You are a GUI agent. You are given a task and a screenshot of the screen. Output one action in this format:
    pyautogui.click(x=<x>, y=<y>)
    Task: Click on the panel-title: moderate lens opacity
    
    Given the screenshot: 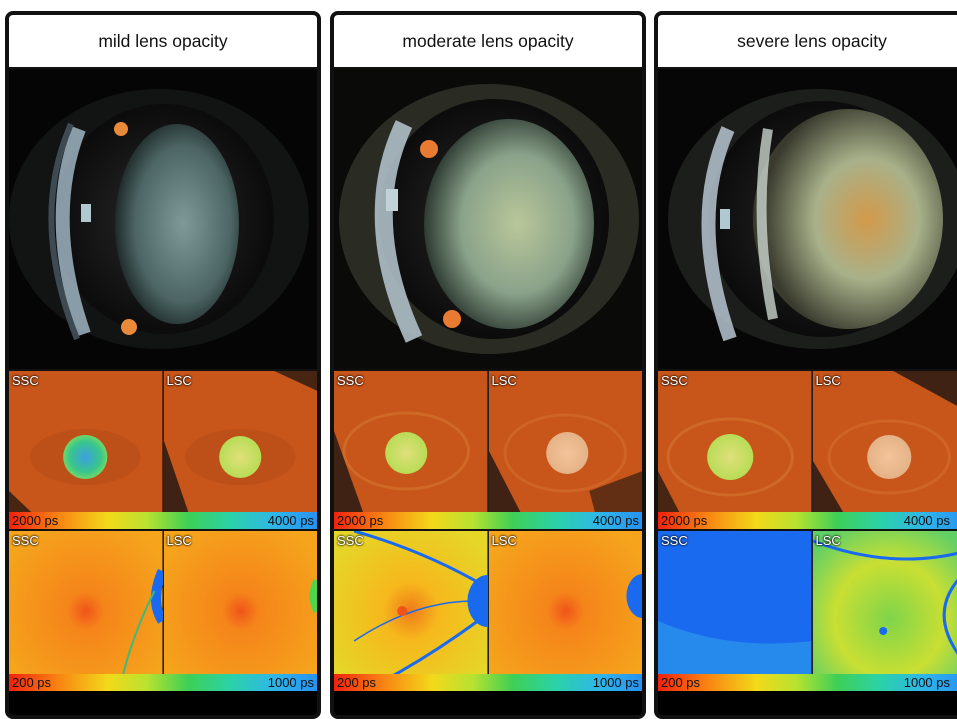 What is the action you would take?
    pyautogui.click(x=488, y=42)
    